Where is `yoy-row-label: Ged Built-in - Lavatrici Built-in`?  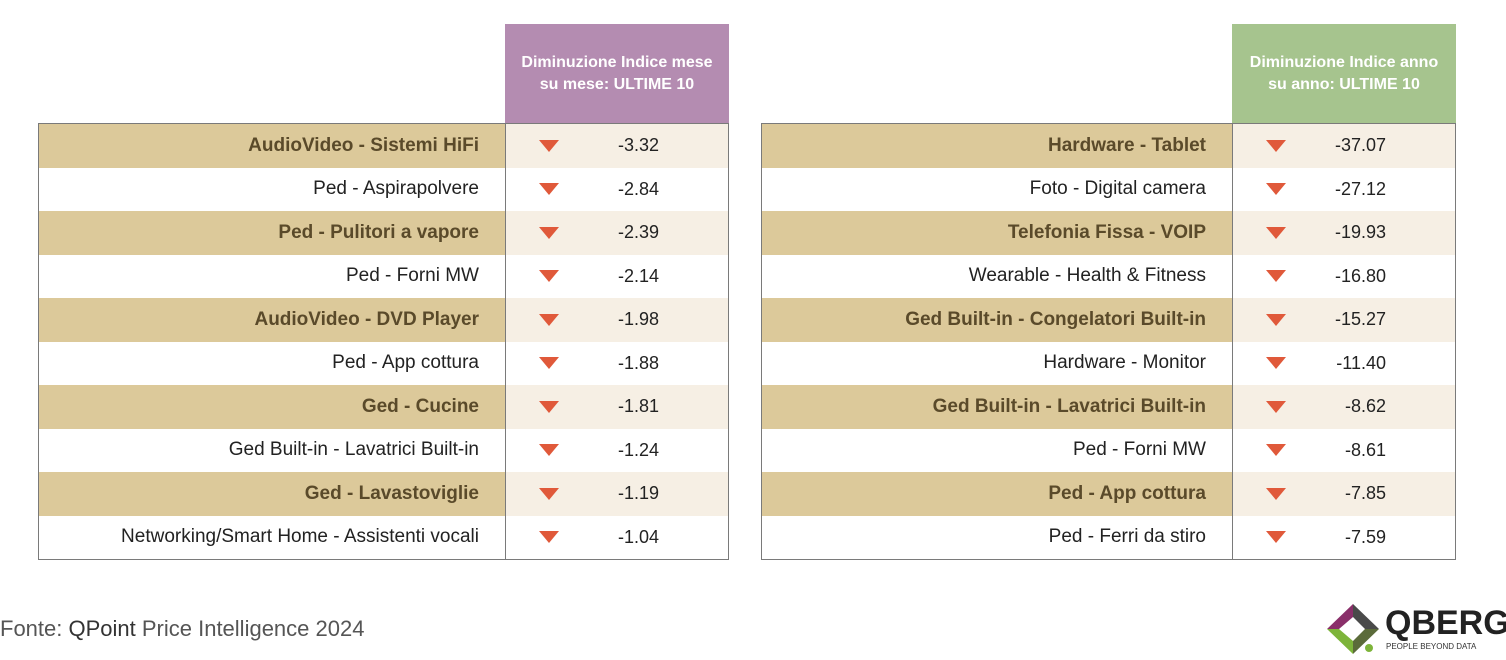
yoy-row-label: Ged Built-in - Lavatrici Built-in is located at coordinates (997, 407).